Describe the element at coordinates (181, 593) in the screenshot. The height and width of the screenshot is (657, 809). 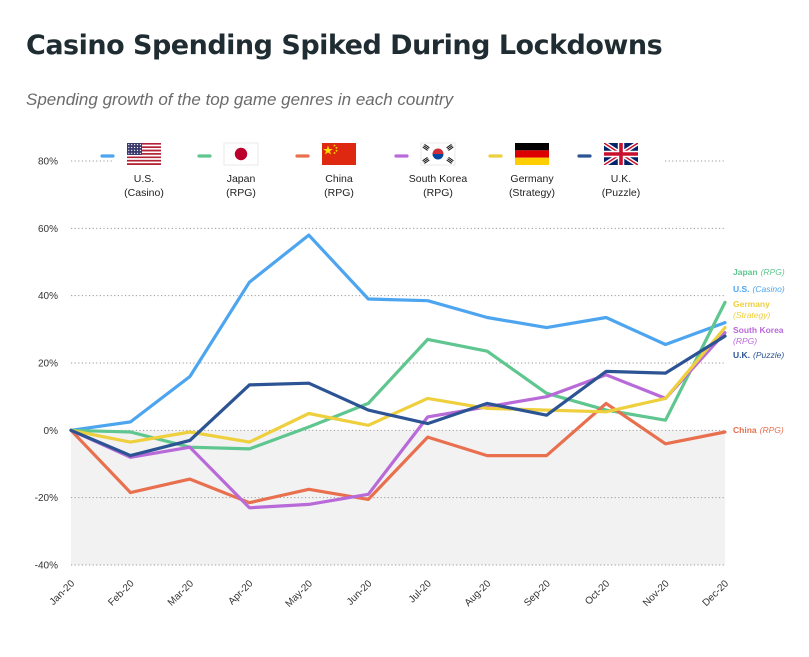
I see `x-tick-label: Mar-20` at that location.